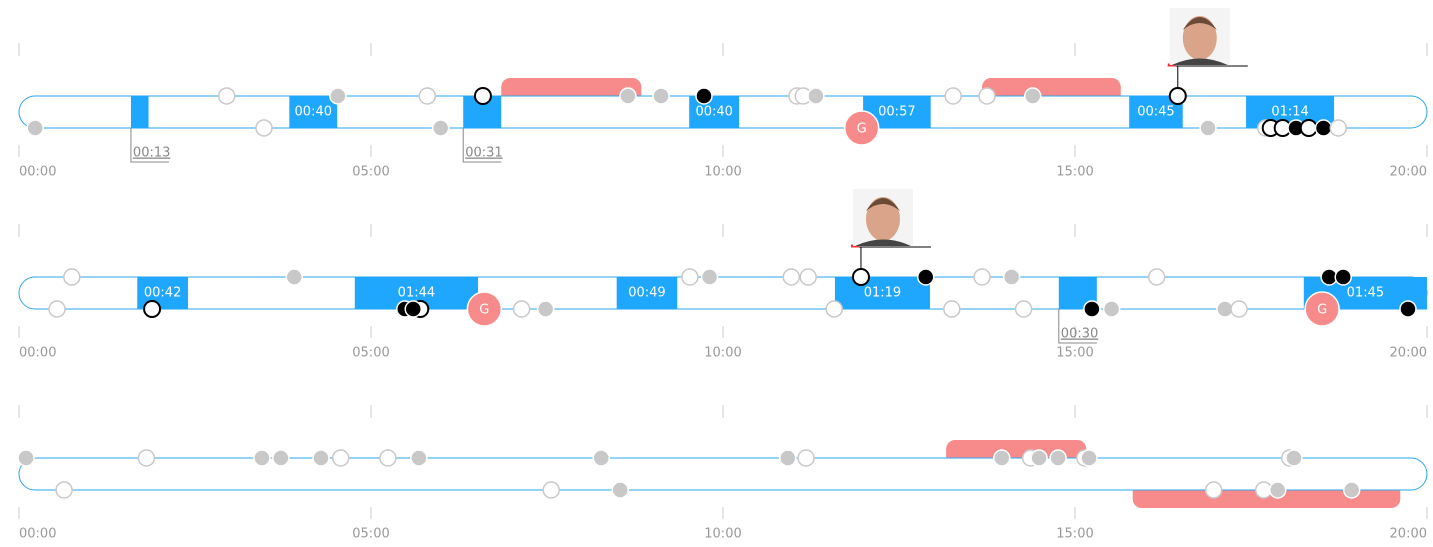  What do you see at coordinates (646, 293) in the screenshot?
I see `powerplay-duration: 00:49` at bounding box center [646, 293].